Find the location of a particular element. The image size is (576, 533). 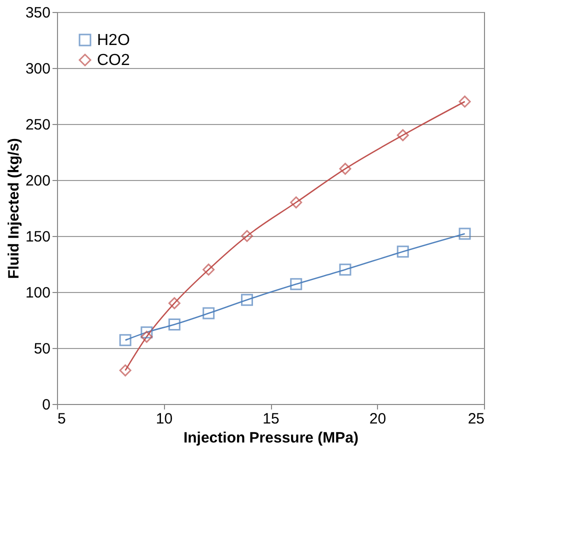

y-tick-label: 50 is located at coordinates (42, 349).